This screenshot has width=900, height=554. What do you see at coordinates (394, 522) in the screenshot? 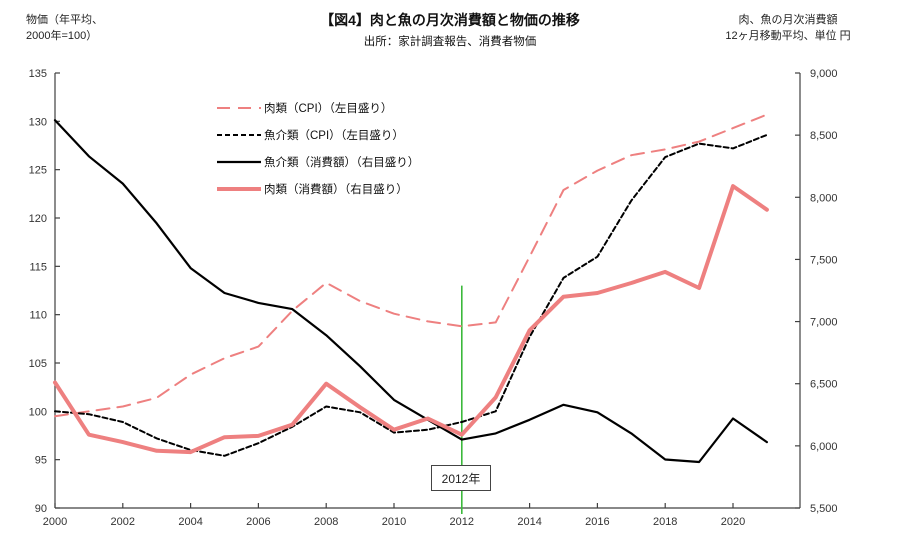
I see `x-tick-label: 2010` at bounding box center [394, 522].